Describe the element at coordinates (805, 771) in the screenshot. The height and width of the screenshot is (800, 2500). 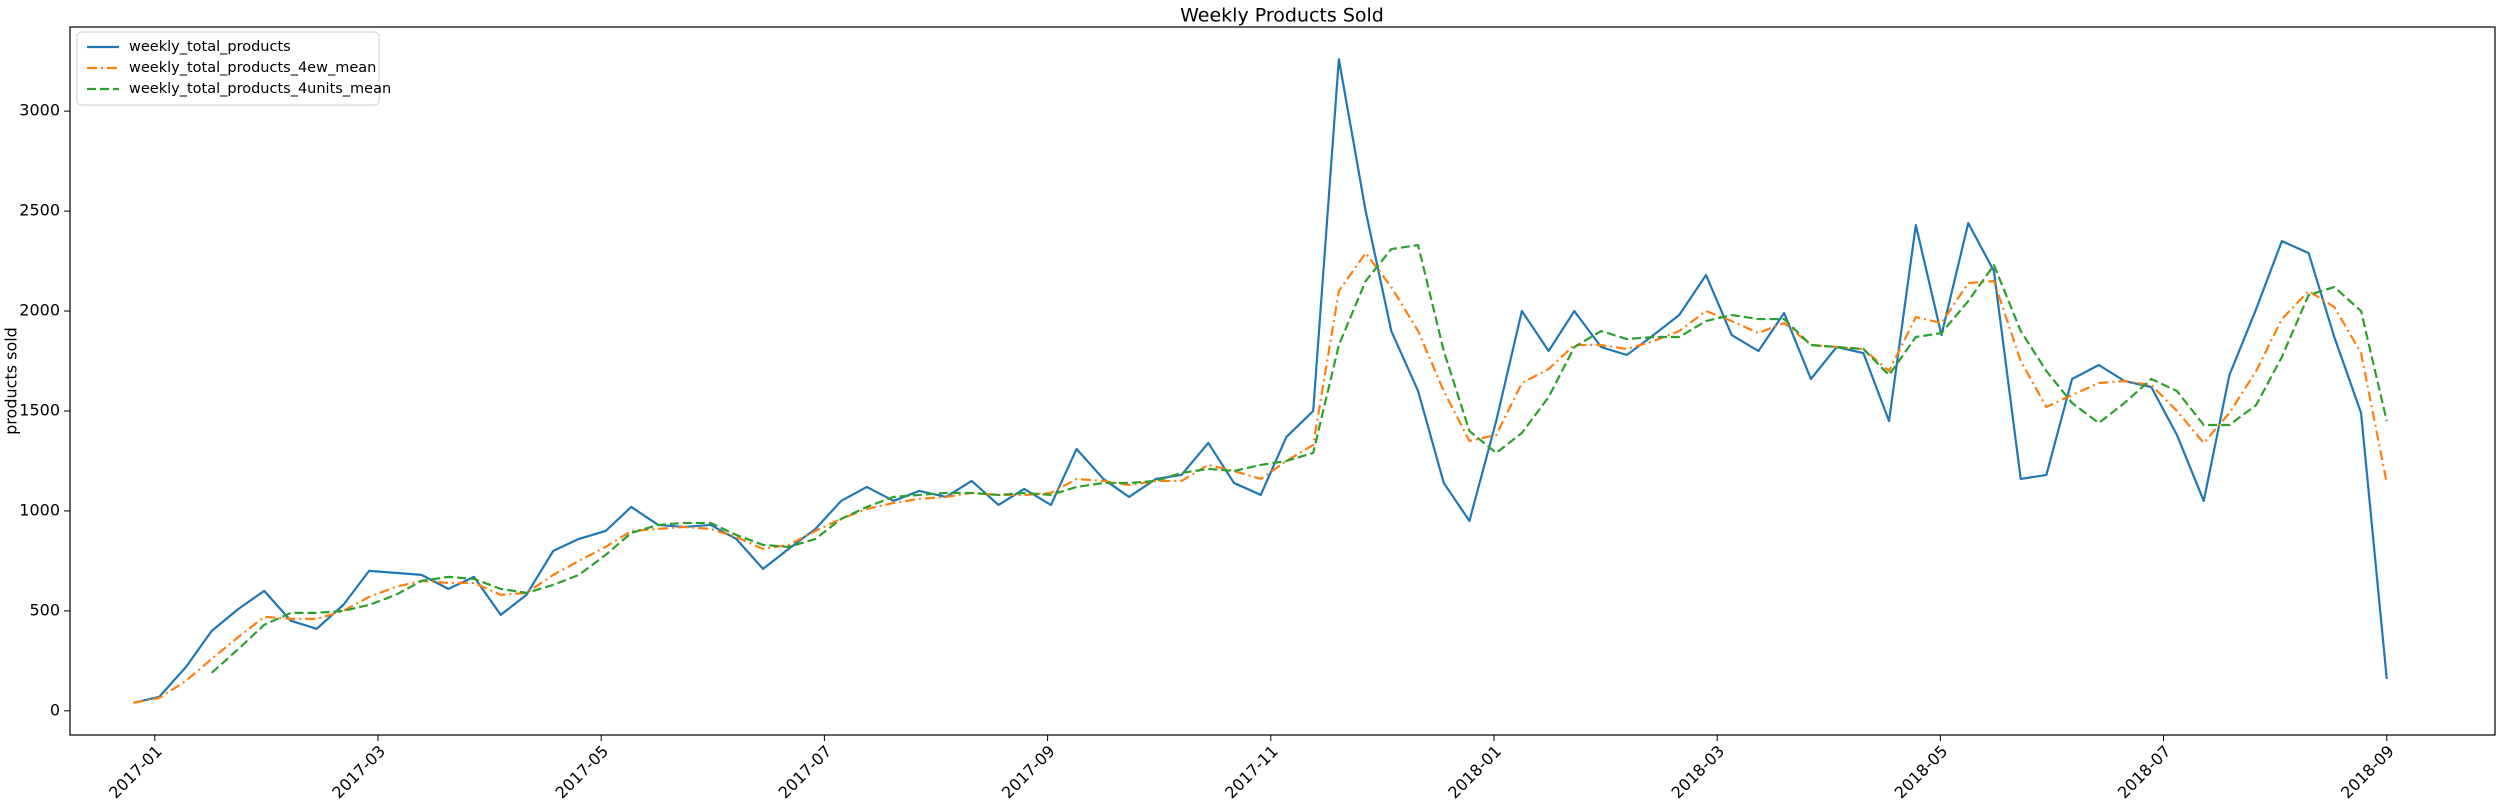
I see `x-tick-label: 2017-07` at that location.